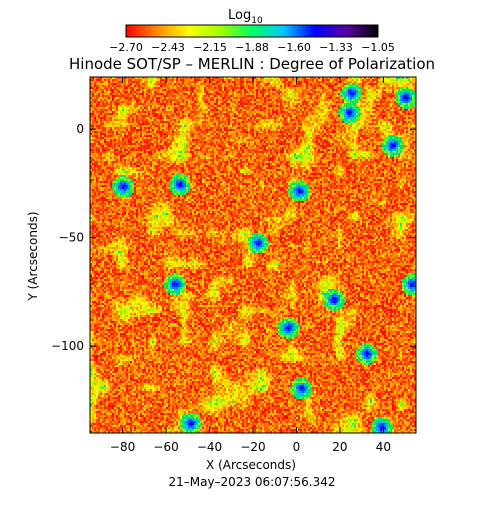  Describe the element at coordinates (297, 447) in the screenshot. I see `x-tick-label: 0` at that location.